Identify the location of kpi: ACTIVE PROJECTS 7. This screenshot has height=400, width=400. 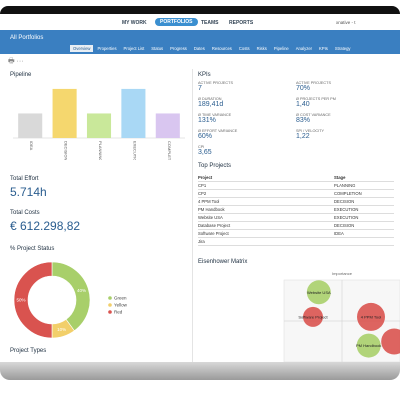
(247, 88).